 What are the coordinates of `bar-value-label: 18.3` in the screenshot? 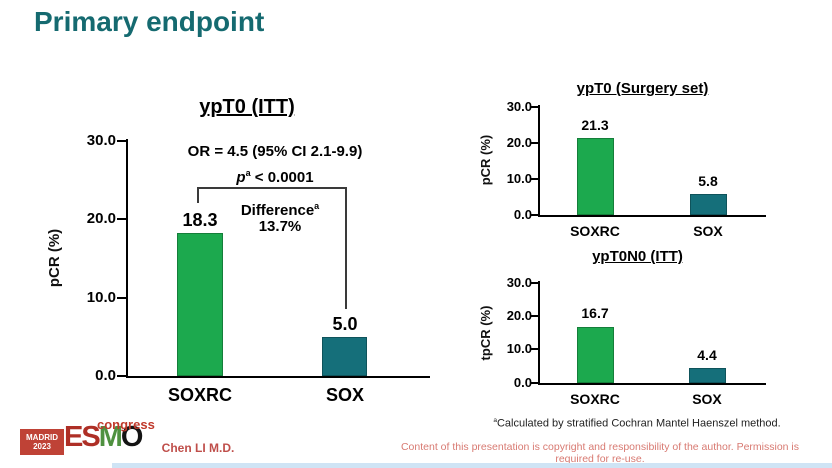 It's located at (200, 220).